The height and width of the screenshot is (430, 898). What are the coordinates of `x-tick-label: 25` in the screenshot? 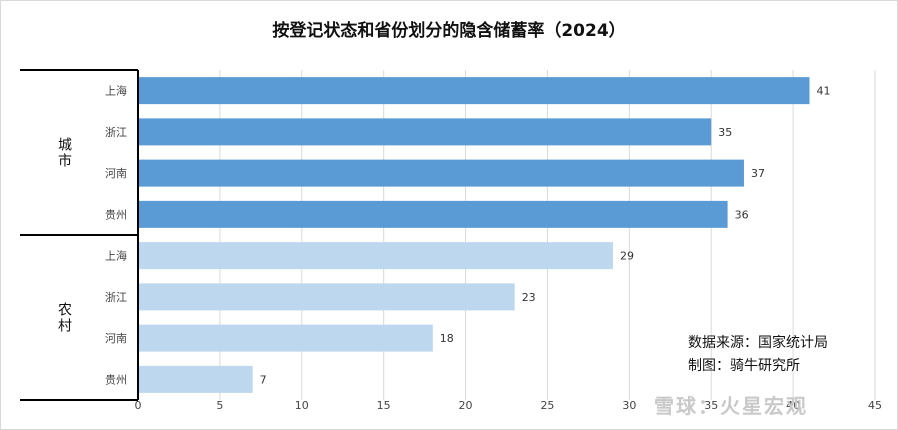 It's located at (547, 405).